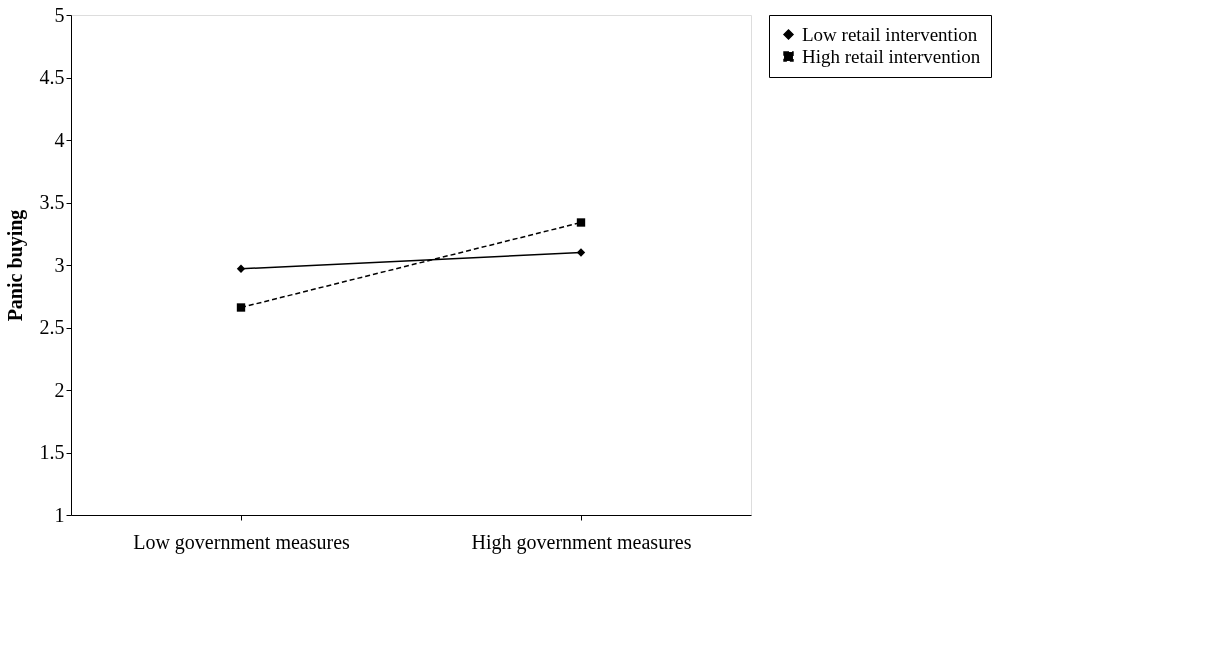 The width and height of the screenshot is (1216, 670). What do you see at coordinates (59, 389) in the screenshot?
I see `y-tick-label: 2` at bounding box center [59, 389].